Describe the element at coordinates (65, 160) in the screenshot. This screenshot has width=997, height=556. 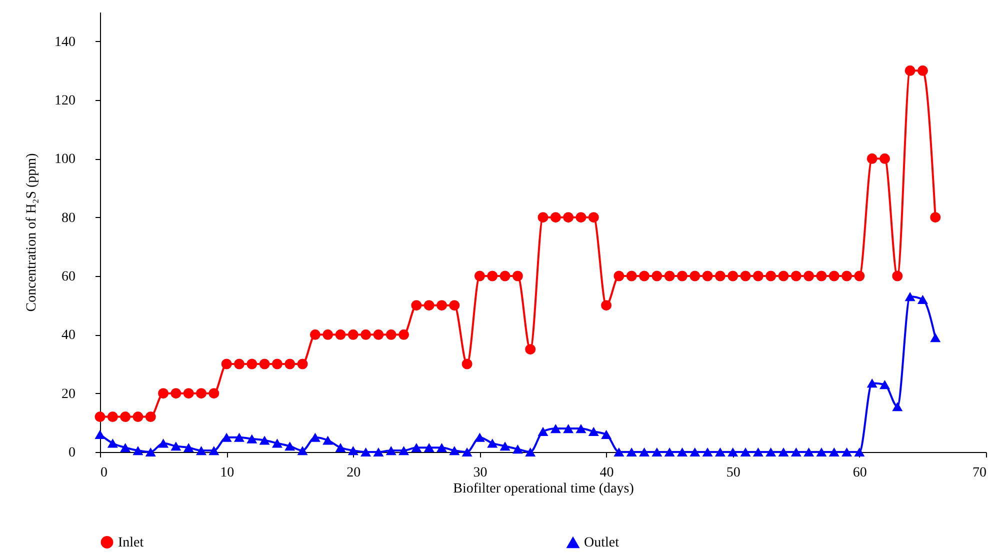
I see `y-tick-label: 100` at that location.